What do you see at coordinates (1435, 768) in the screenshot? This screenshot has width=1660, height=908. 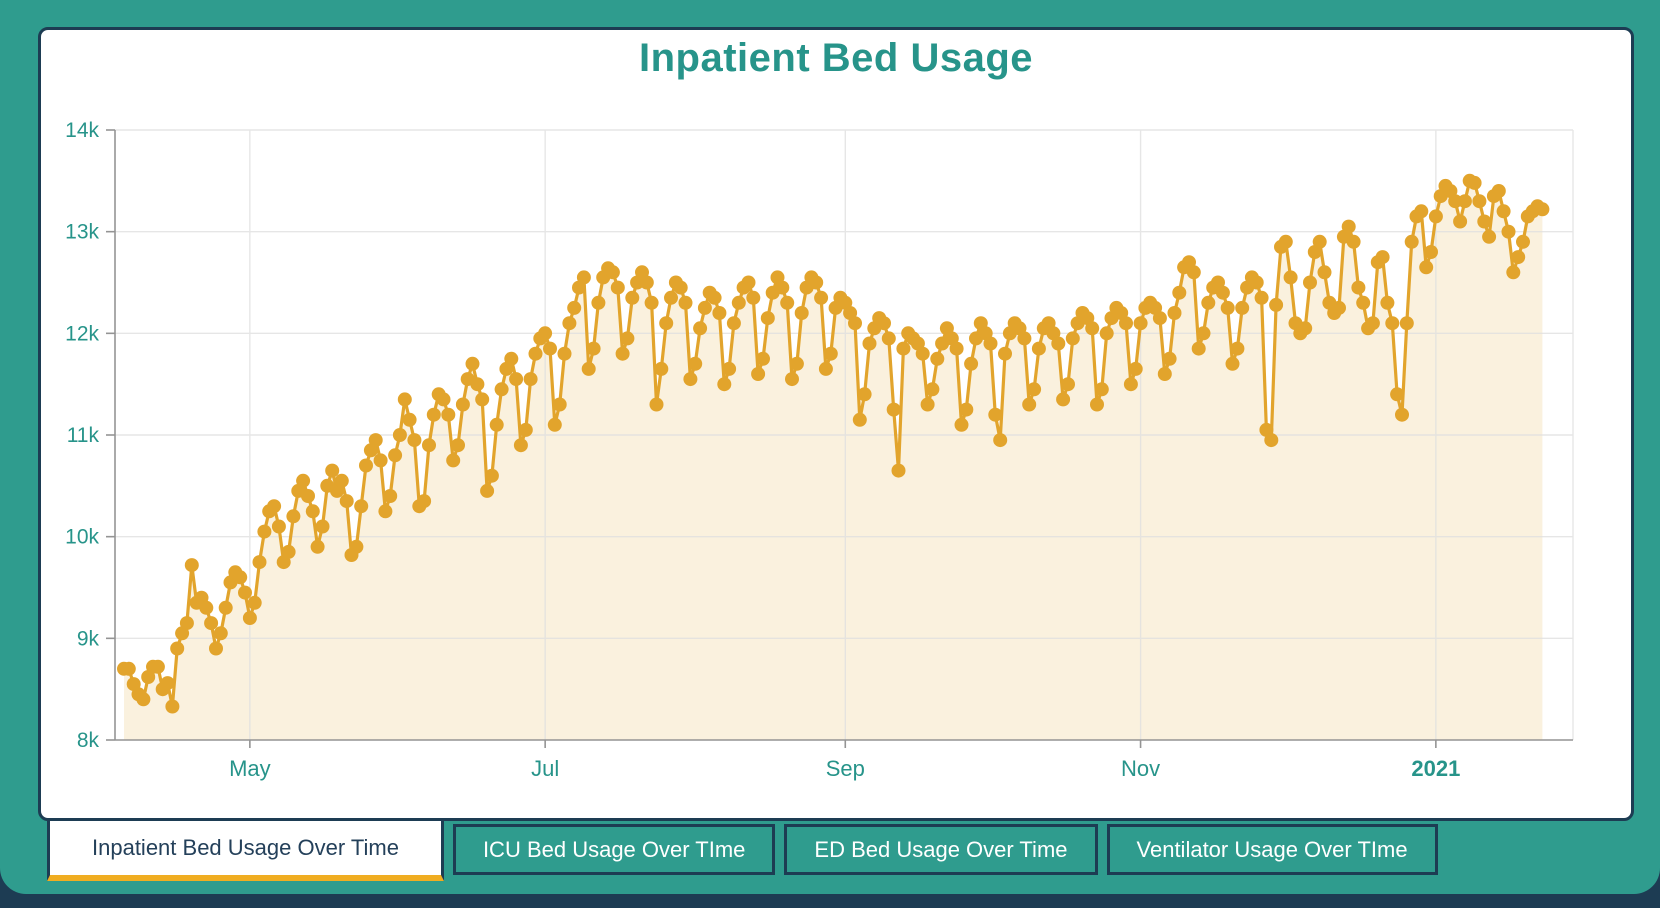 I see `svg-text: 2021` at bounding box center [1435, 768].